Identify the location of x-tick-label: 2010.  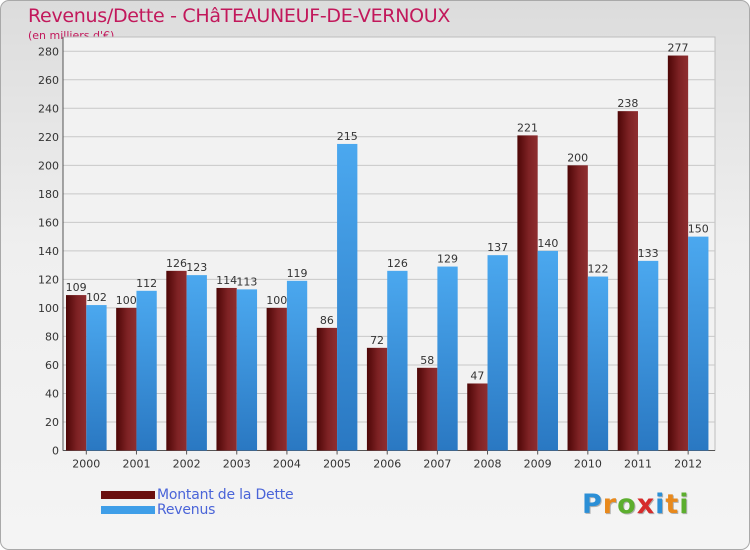
(588, 464).